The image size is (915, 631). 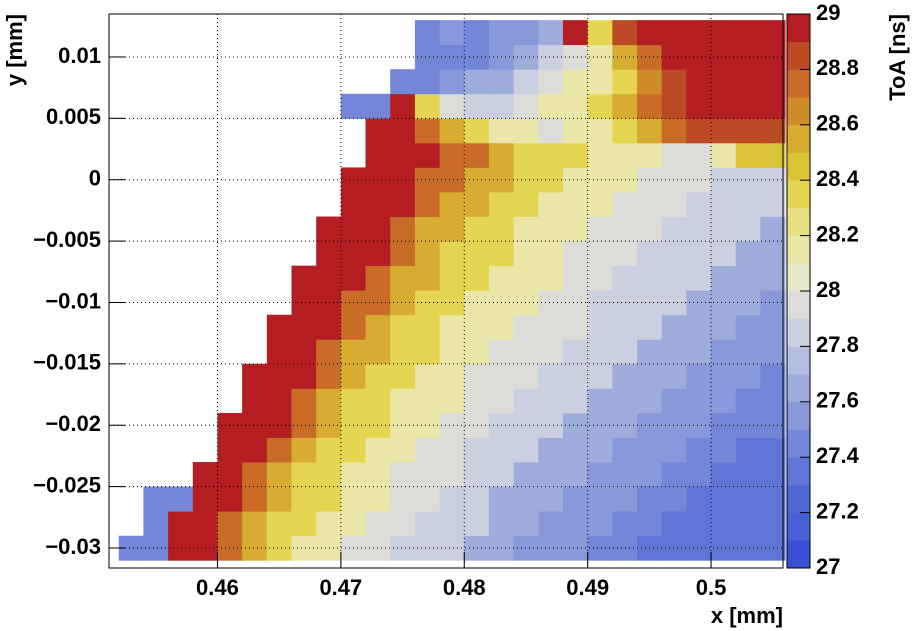 I want to click on y-axis-label: y [mm], so click(x=14, y=50).